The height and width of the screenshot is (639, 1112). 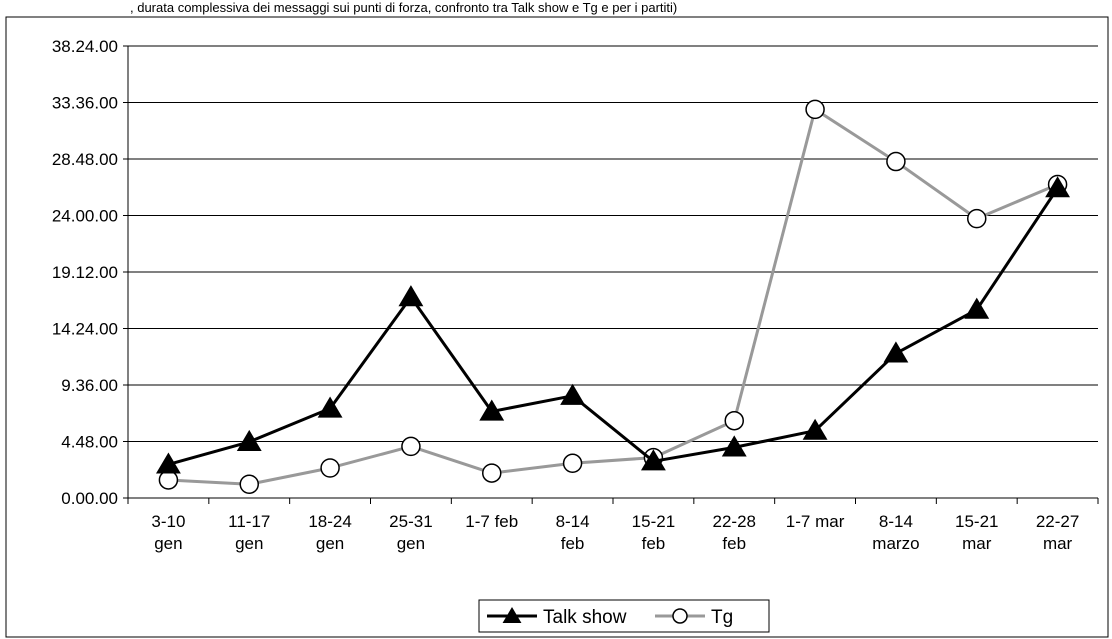 I want to click on x-tick-label: 22-28 feb, so click(x=734, y=532).